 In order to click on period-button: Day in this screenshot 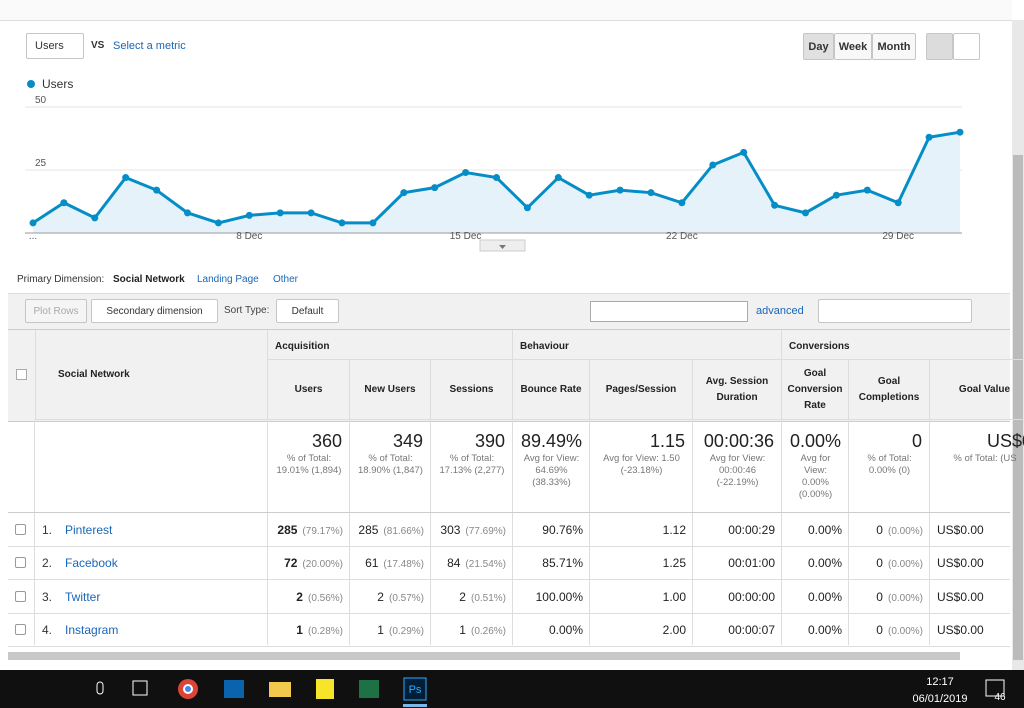, I will do `click(818, 46)`.